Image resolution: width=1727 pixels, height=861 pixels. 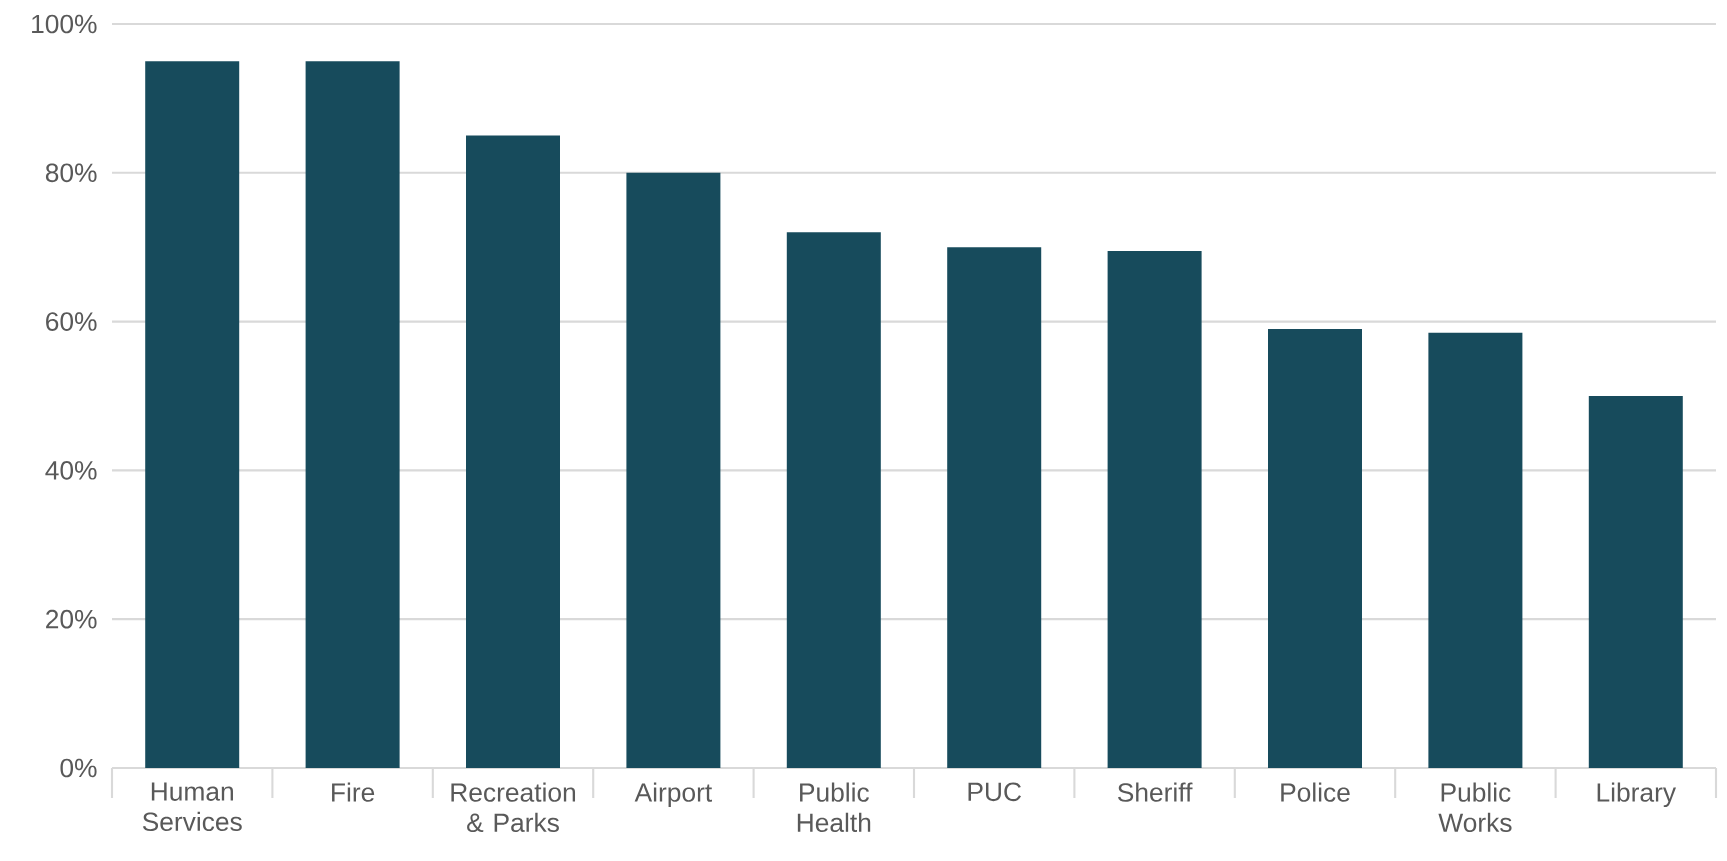 What do you see at coordinates (834, 807) in the screenshot?
I see `x-tick-label: Public Health` at bounding box center [834, 807].